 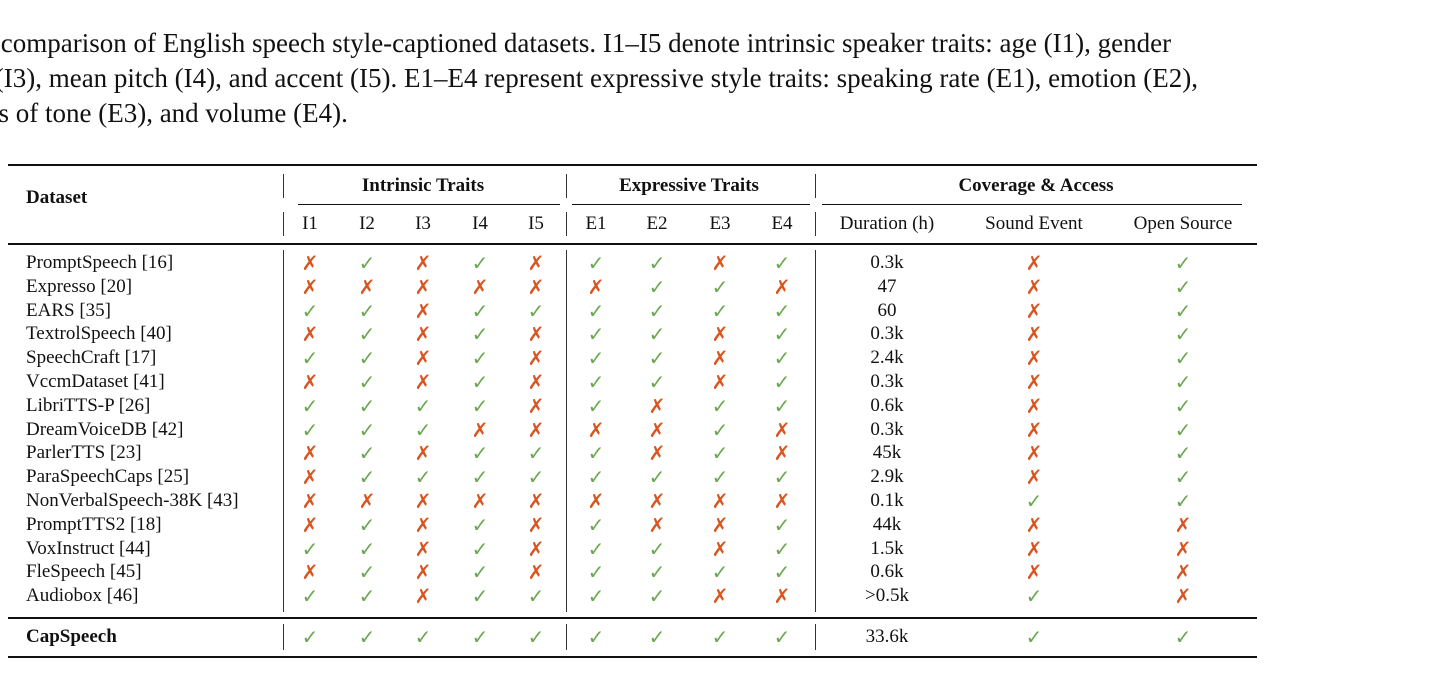 I want to click on dataset-name: LibriTTS-P [26], so click(x=88, y=405).